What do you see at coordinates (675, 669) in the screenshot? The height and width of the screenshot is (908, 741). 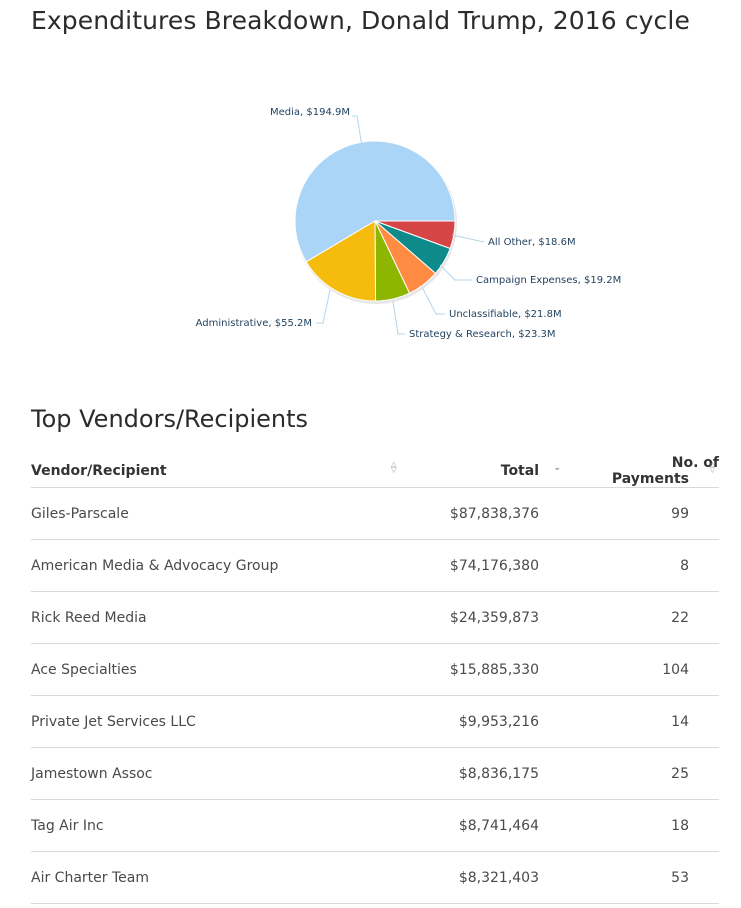 I see `cell-count-value: 104` at bounding box center [675, 669].